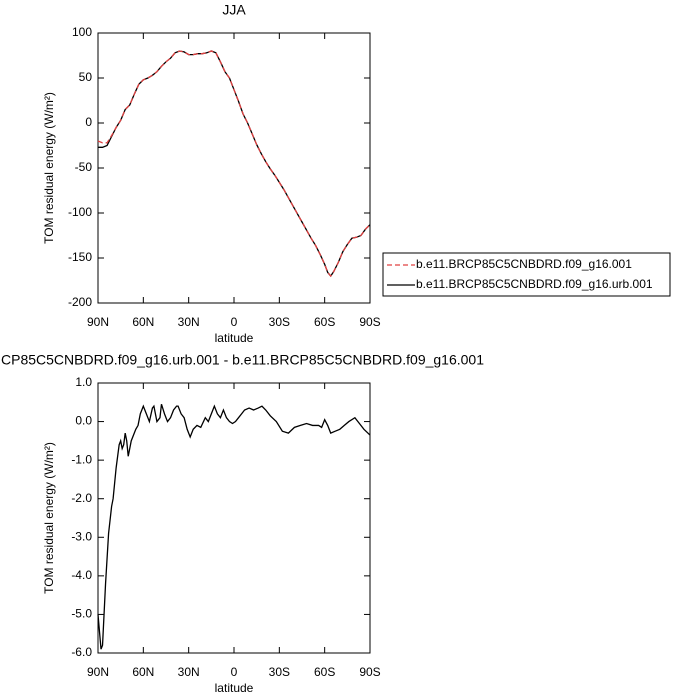  Describe the element at coordinates (234, 10) in the screenshot. I see `chart-title: JJA` at that location.